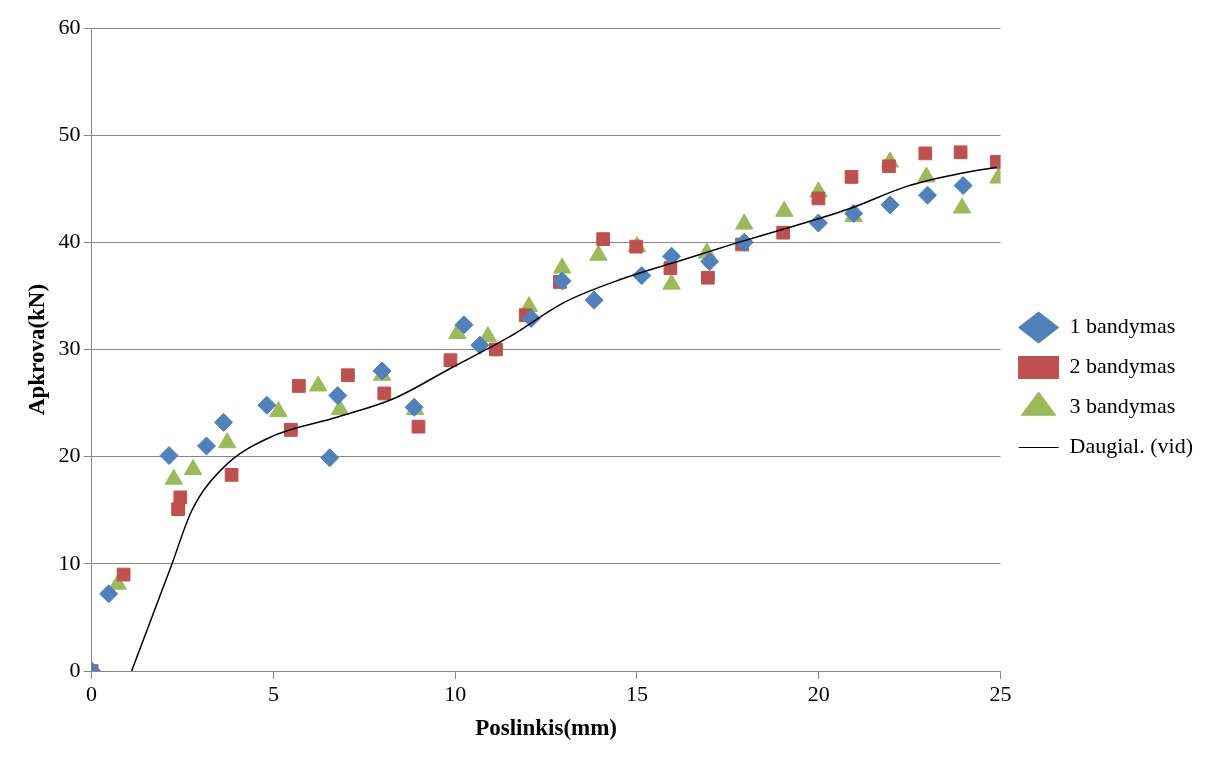 This screenshot has height=767, width=1213. Describe the element at coordinates (69, 348) in the screenshot. I see `y-tick-label: 30` at that location.